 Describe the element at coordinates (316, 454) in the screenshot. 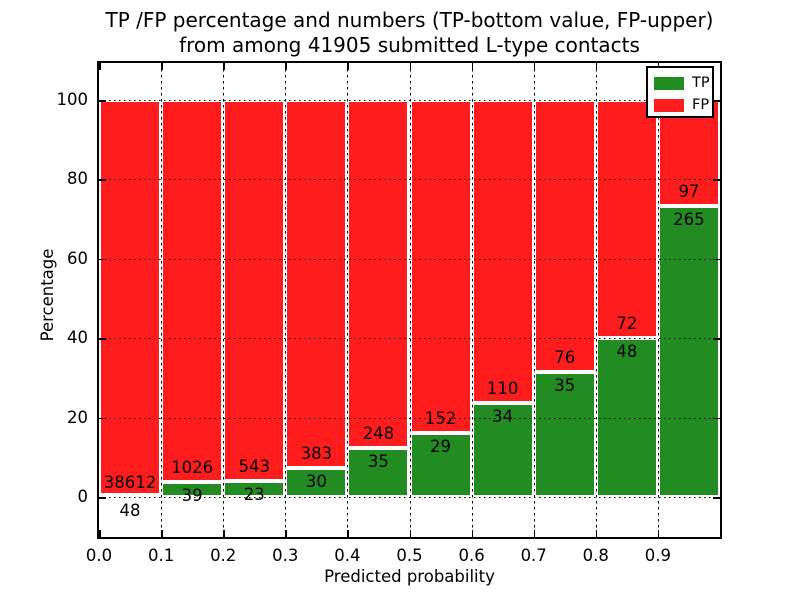

I see `fp-count-label: 383` at that location.